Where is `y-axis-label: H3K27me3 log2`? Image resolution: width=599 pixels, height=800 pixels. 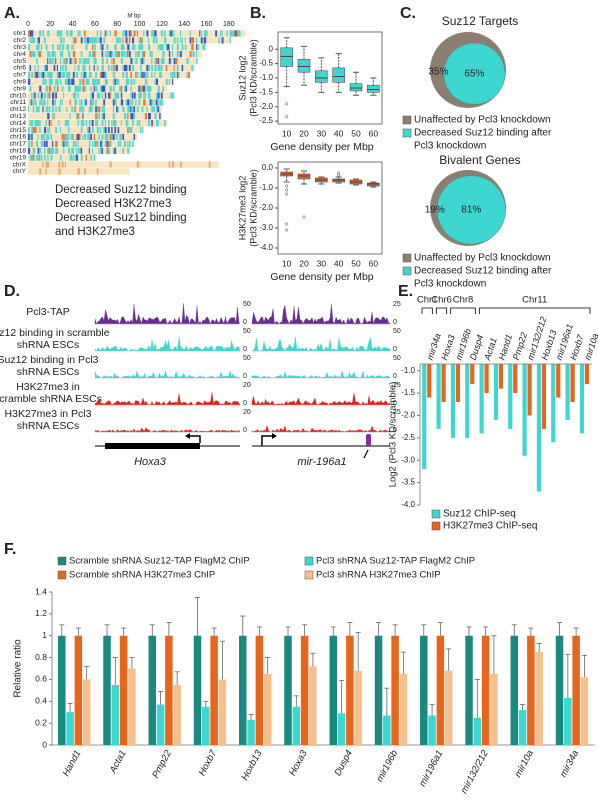
y-axis-label: H3K27me3 log2 is located at coordinates (242, 208).